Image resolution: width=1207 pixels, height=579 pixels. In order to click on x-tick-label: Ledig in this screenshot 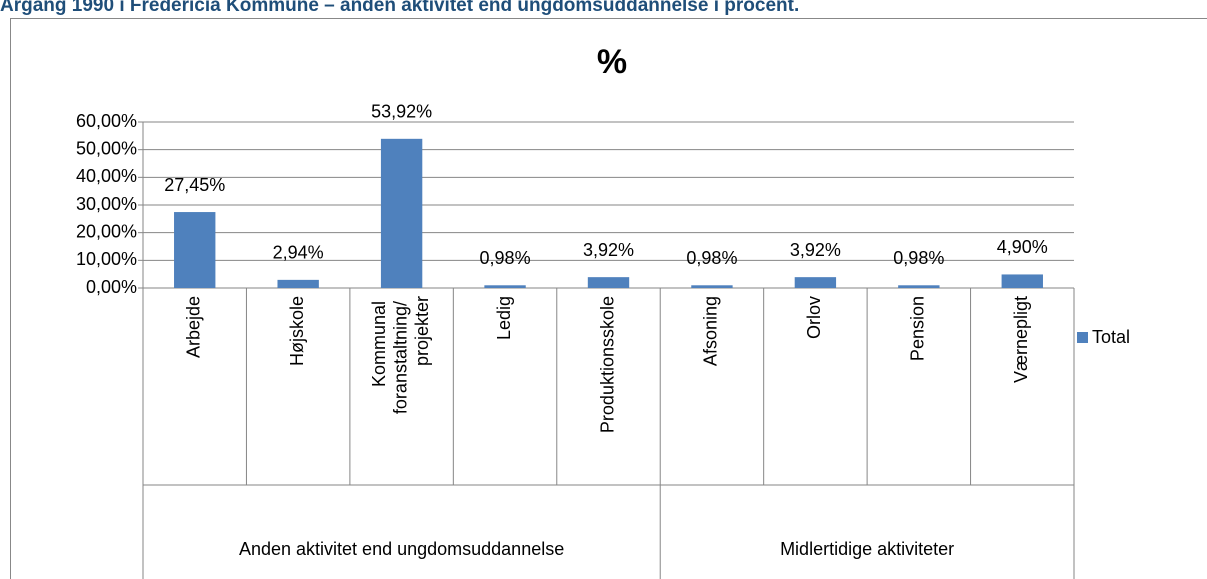, I will do `click(504, 318)`.